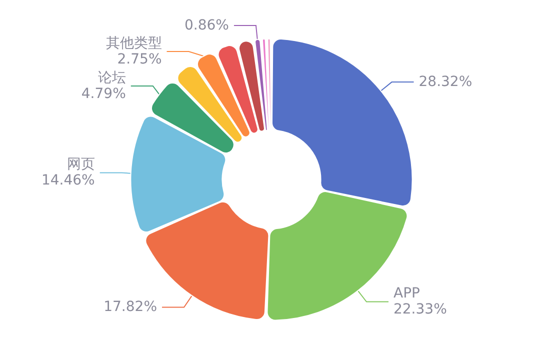 This screenshot has width=543, height=352. I want to click on data-label: 2.75%, so click(139, 60).